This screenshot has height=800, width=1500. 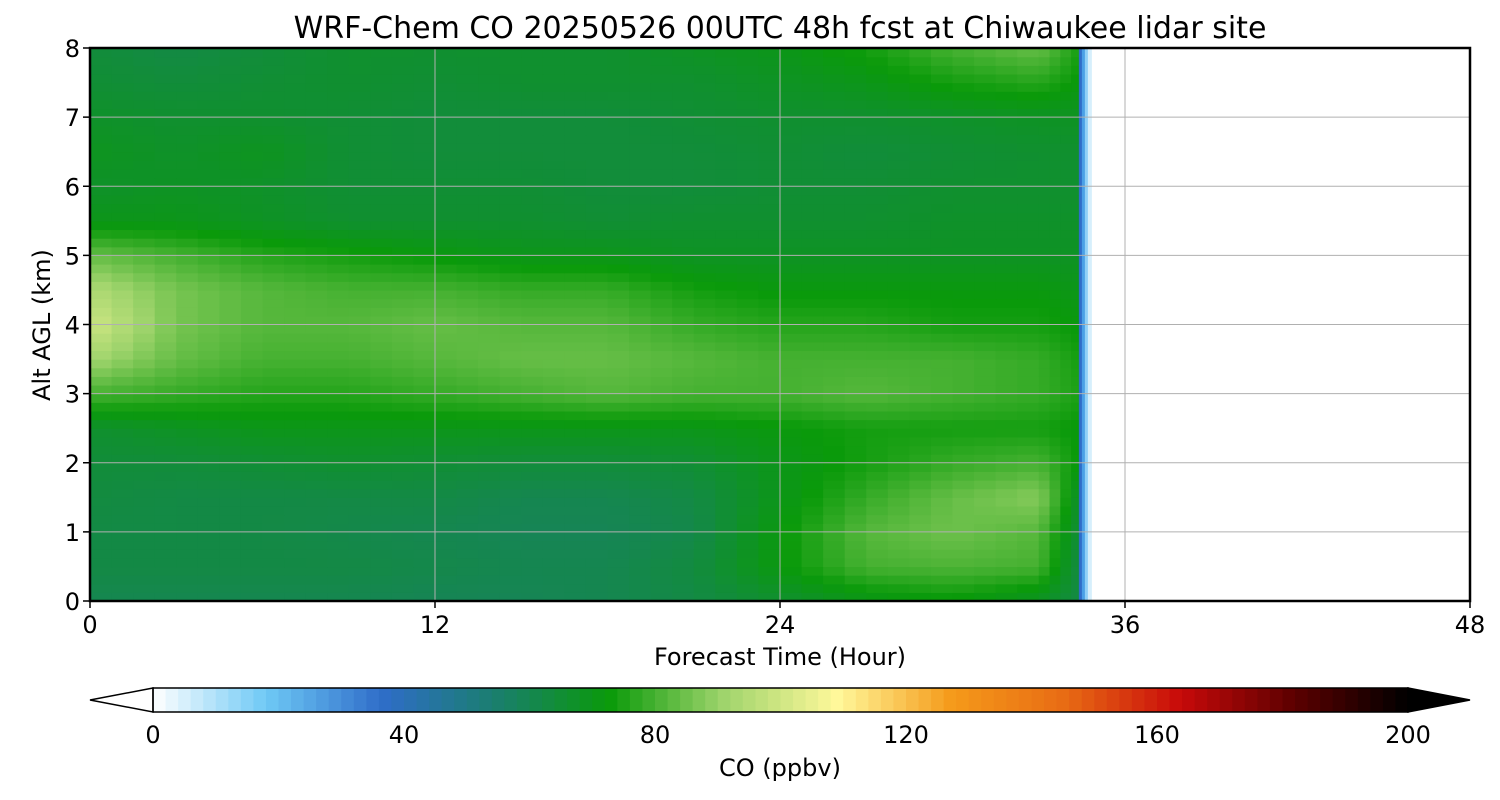 I want to click on colorbar-tick-label: 80, so click(x=655, y=735).